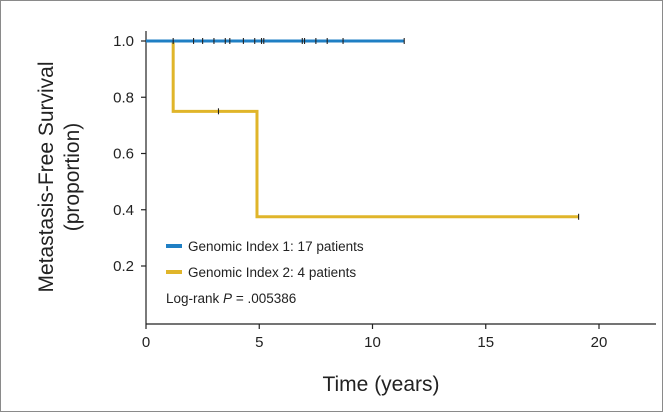 The height and width of the screenshot is (415, 665). What do you see at coordinates (276, 246) in the screenshot?
I see `legend-label-genomic-index-1: Genomic Index 1: 17 patients` at bounding box center [276, 246].